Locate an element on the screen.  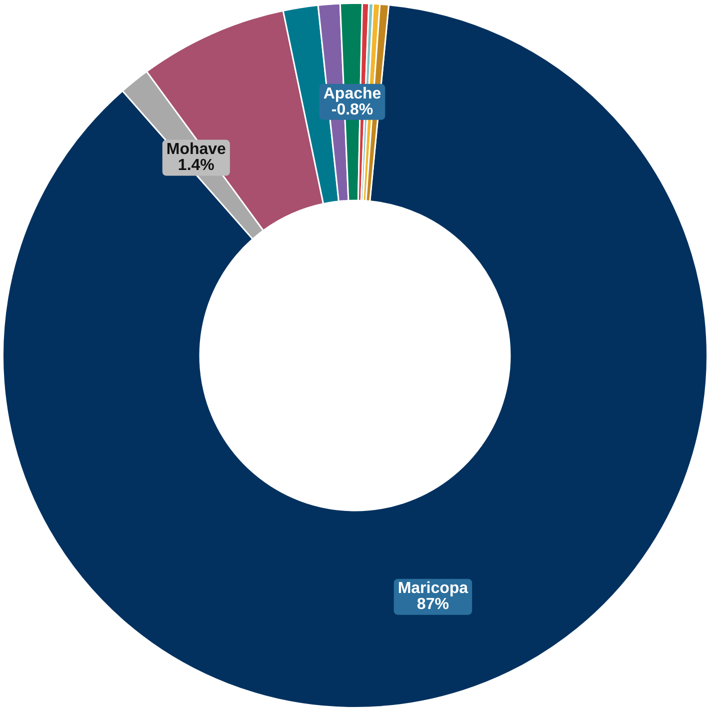
slice-label: Apache is located at coordinates (352, 93).